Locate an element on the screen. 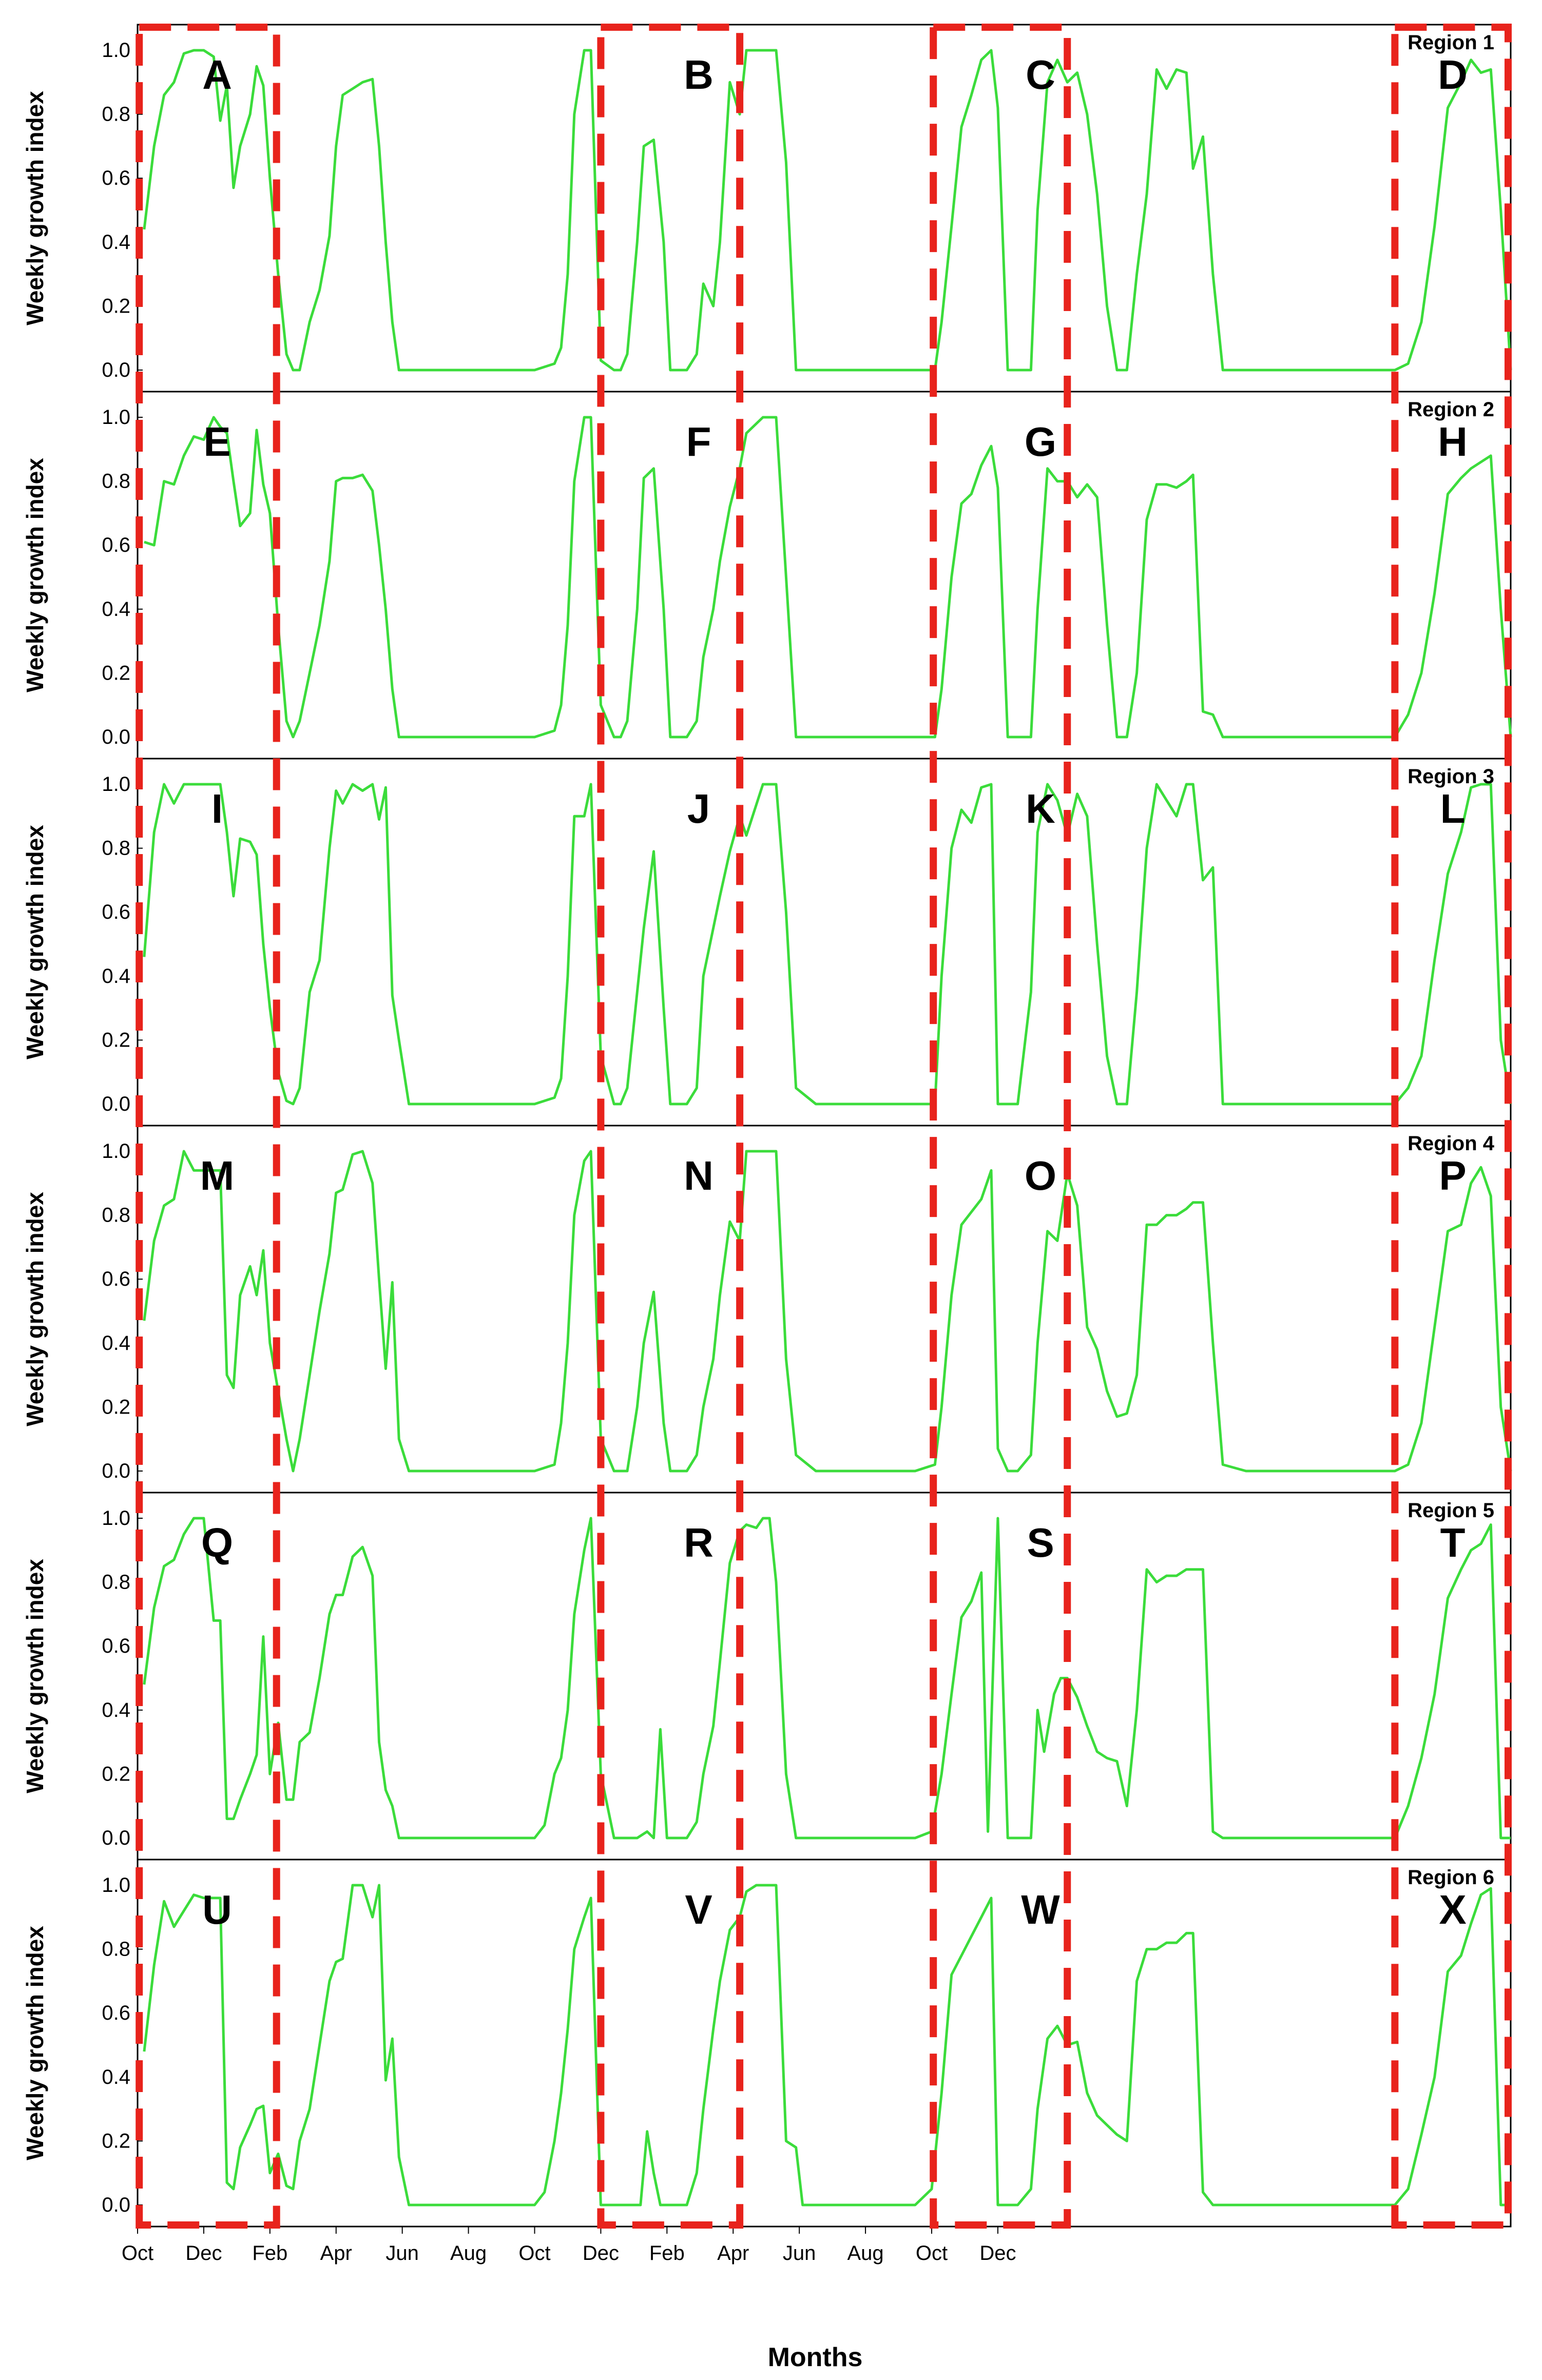 The width and height of the screenshot is (1542, 2380). panel-letter: M is located at coordinates (217, 1175).